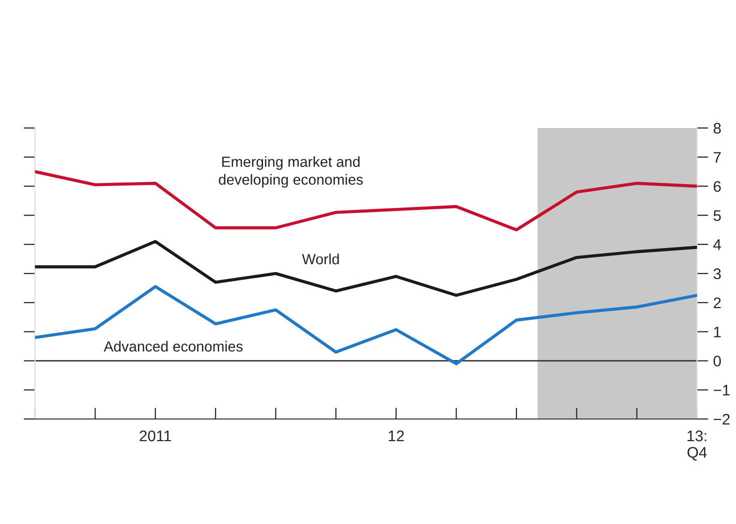  Describe the element at coordinates (173, 346) in the screenshot. I see `series-label: Advanced economies` at that location.